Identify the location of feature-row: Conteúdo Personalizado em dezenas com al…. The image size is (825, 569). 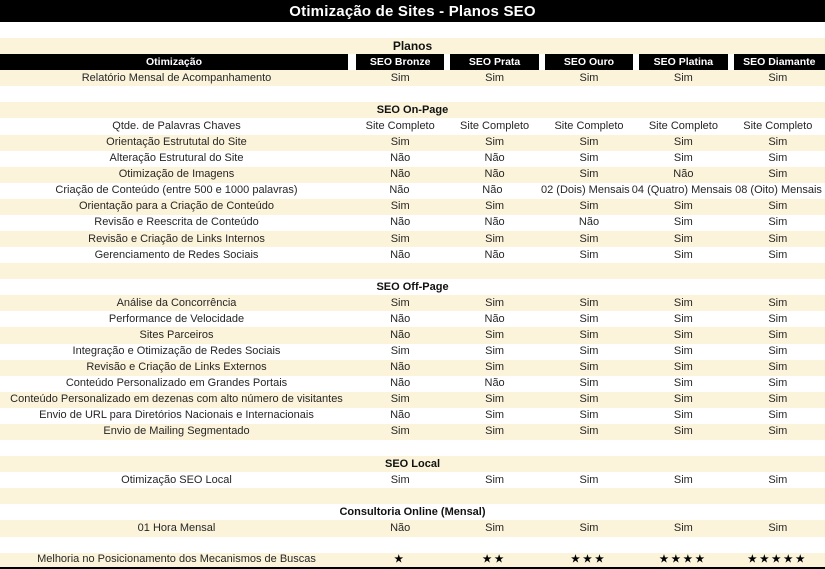
(412, 399).